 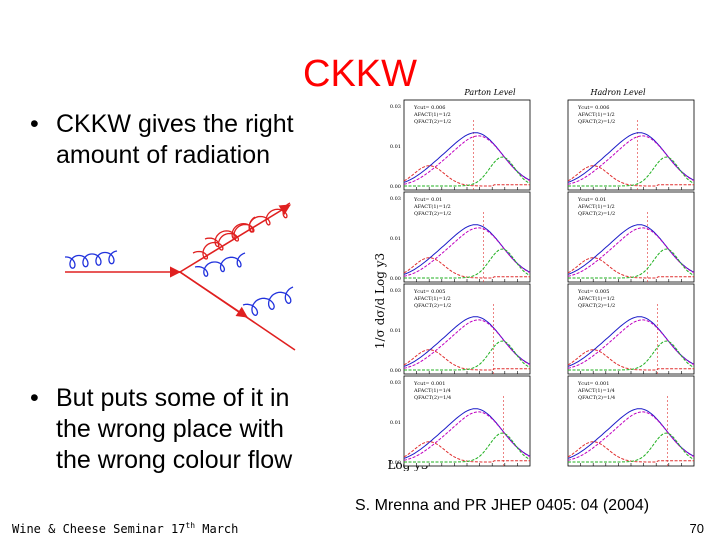 I want to click on y-axis-label: 1/σ dσ/d Log y3, so click(x=380, y=301).